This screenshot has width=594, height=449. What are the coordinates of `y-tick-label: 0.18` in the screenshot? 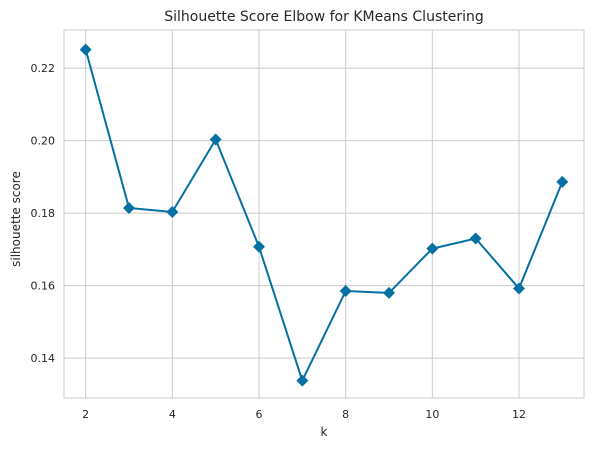 It's located at (43, 213).